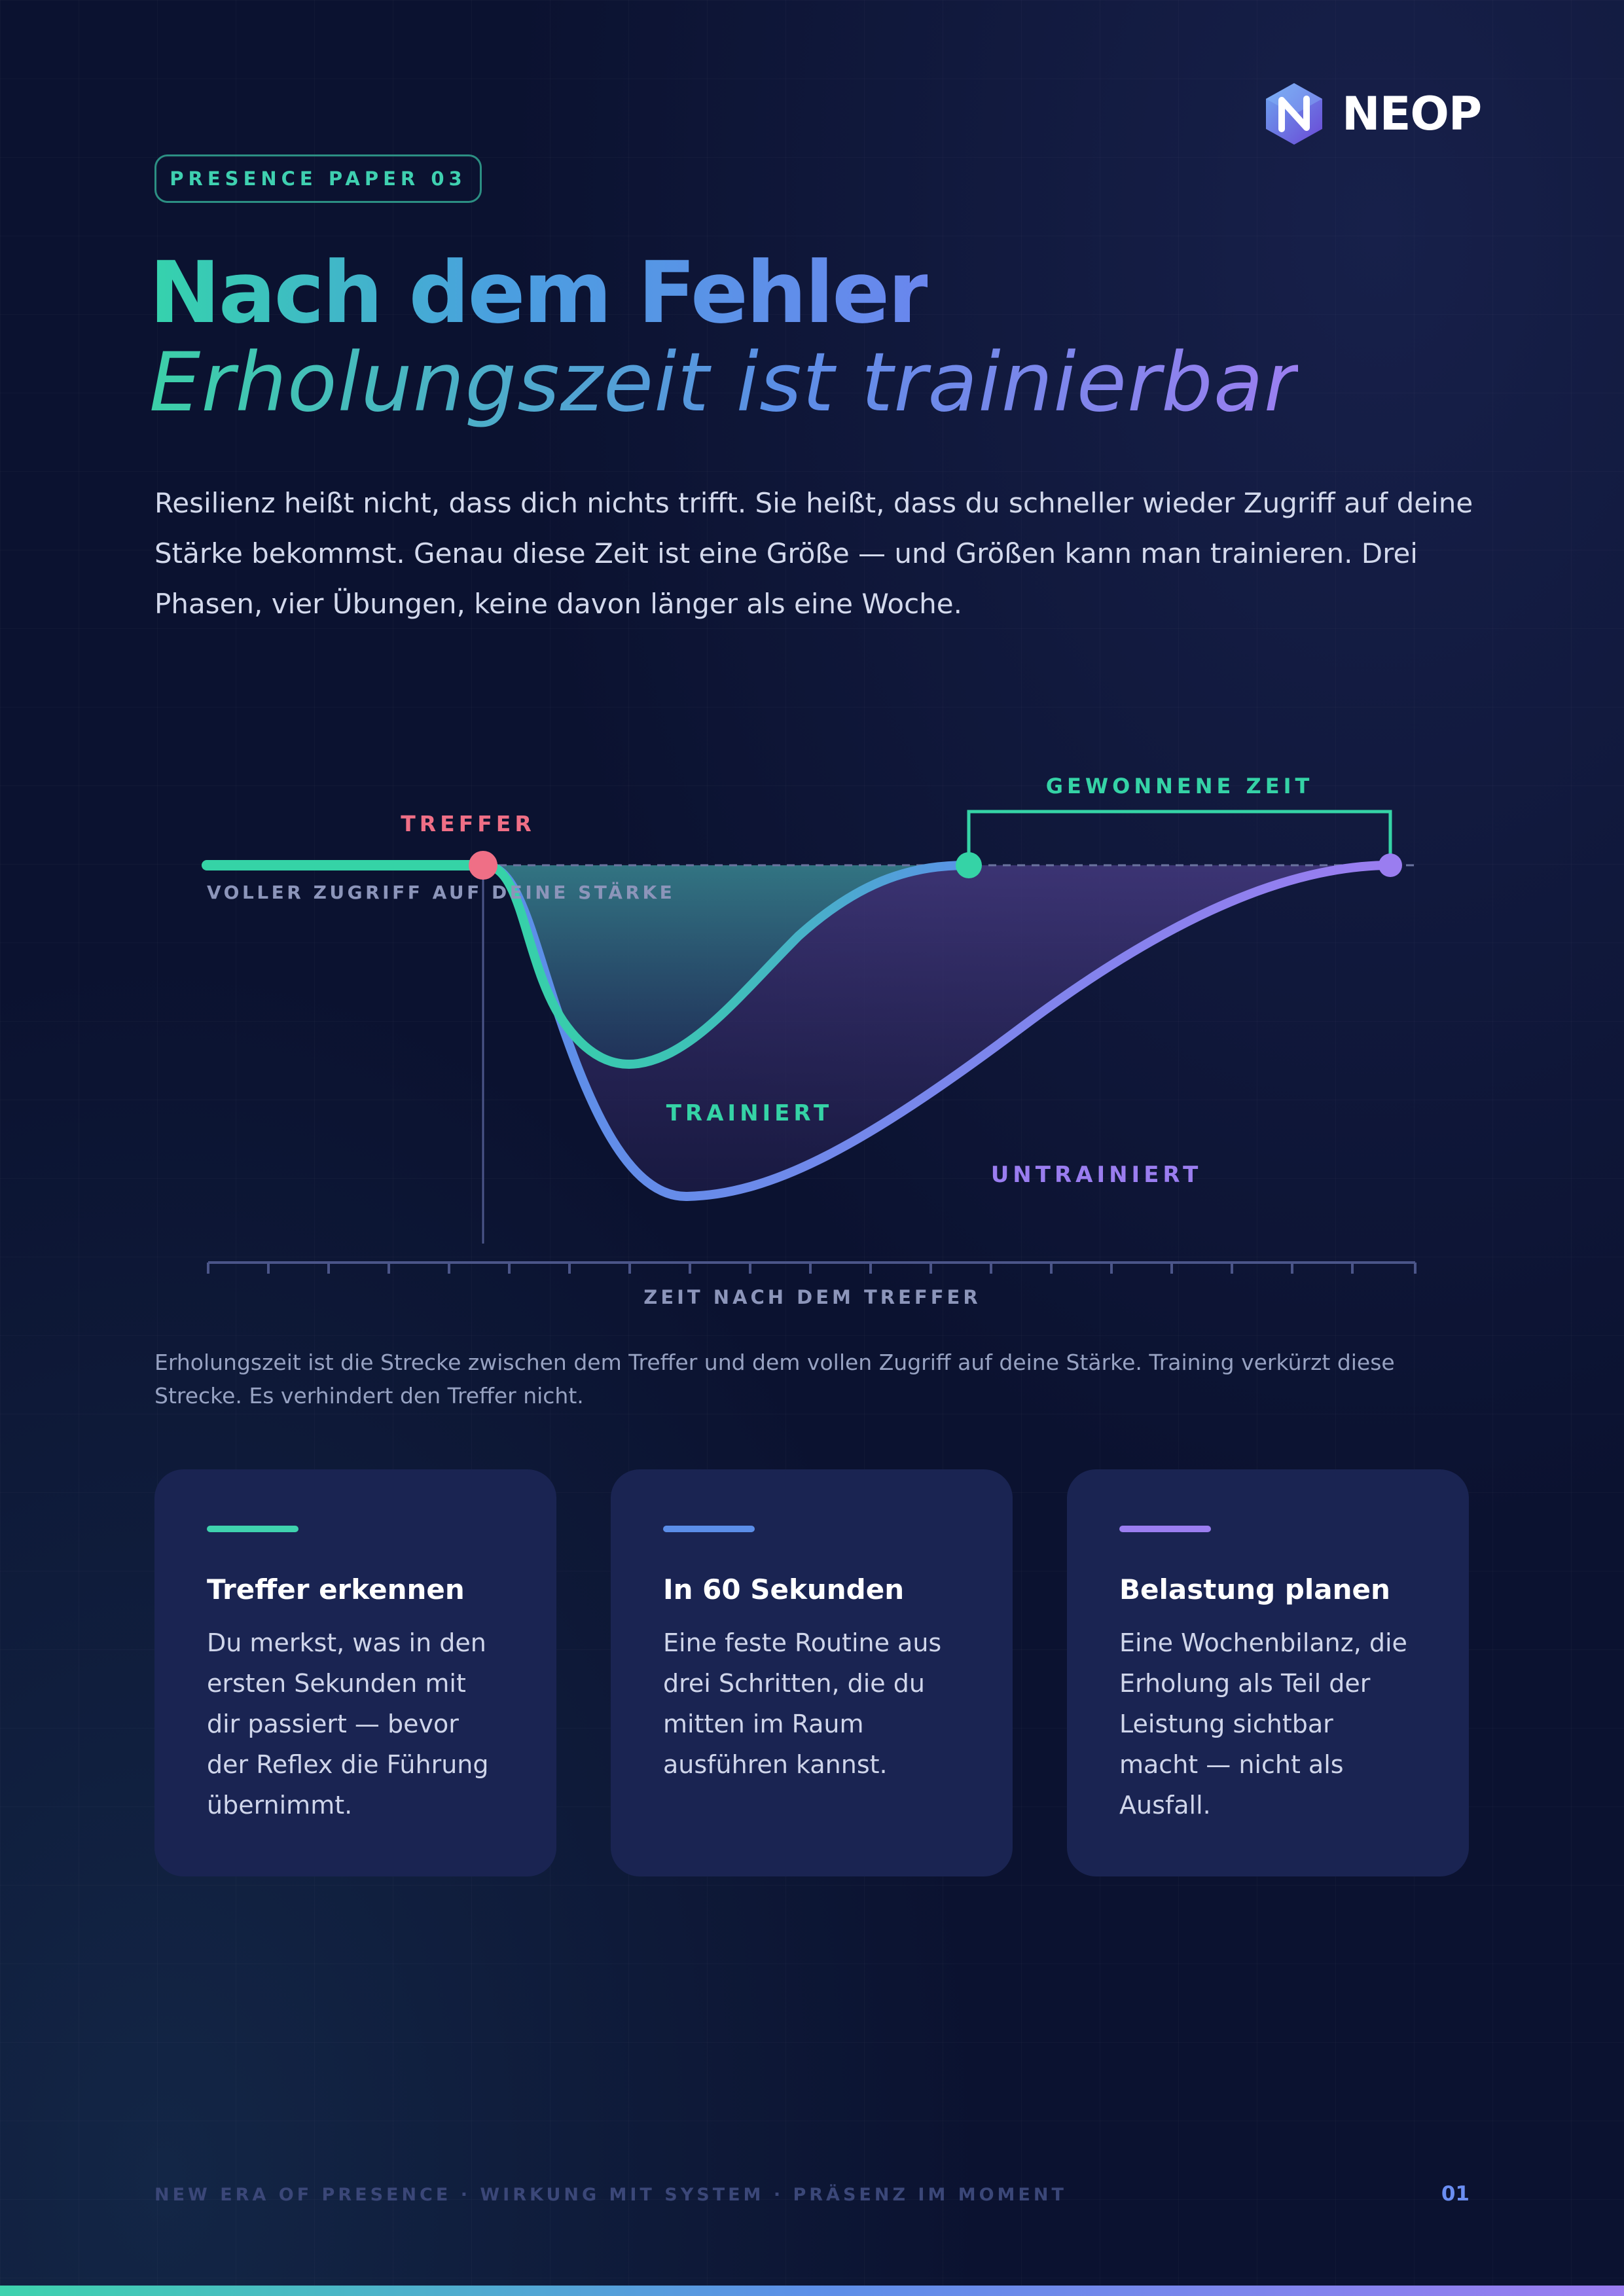 This screenshot has width=1624, height=2296. I want to click on hexagon-n-logo-icon, so click(1294, 114).